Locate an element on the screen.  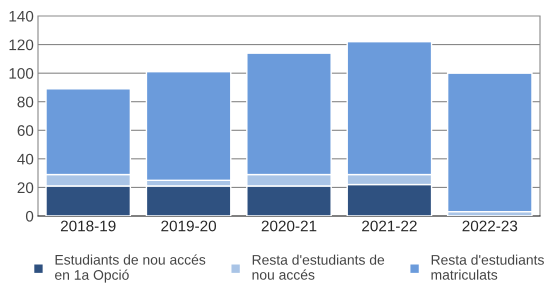
y-tick-label: 60 is located at coordinates (26, 130).